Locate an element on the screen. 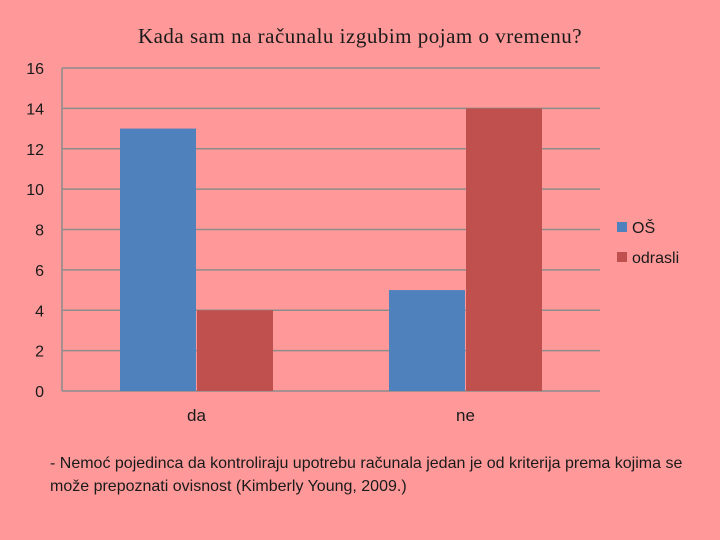 Image resolution: width=720 pixels, height=540 pixels. legend-label: OŠ is located at coordinates (643, 227).